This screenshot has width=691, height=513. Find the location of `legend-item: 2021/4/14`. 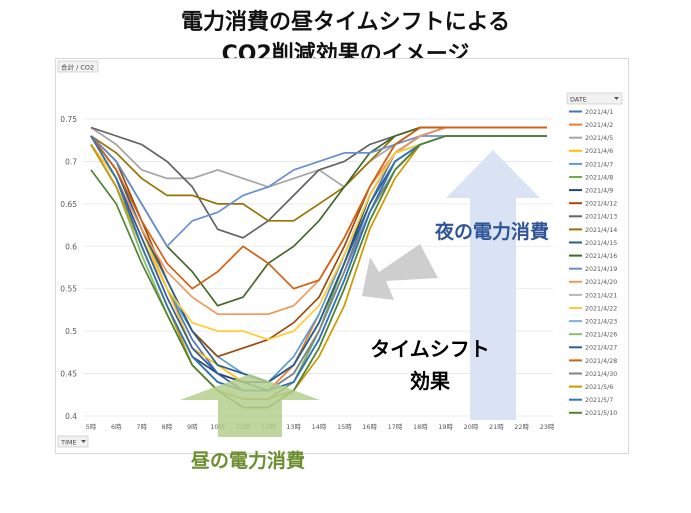

legend-item: 2021/4/14 is located at coordinates (593, 230).